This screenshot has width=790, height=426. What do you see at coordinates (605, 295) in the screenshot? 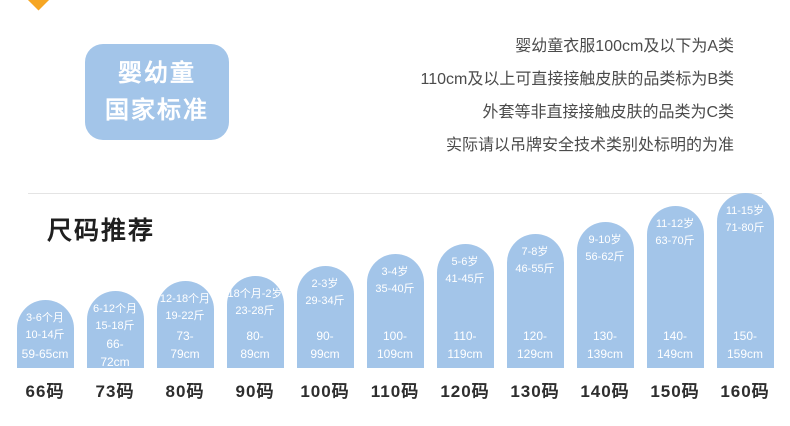
I see `size-arch: 9-10岁 56-62斤 130- 139cm` at bounding box center [605, 295].